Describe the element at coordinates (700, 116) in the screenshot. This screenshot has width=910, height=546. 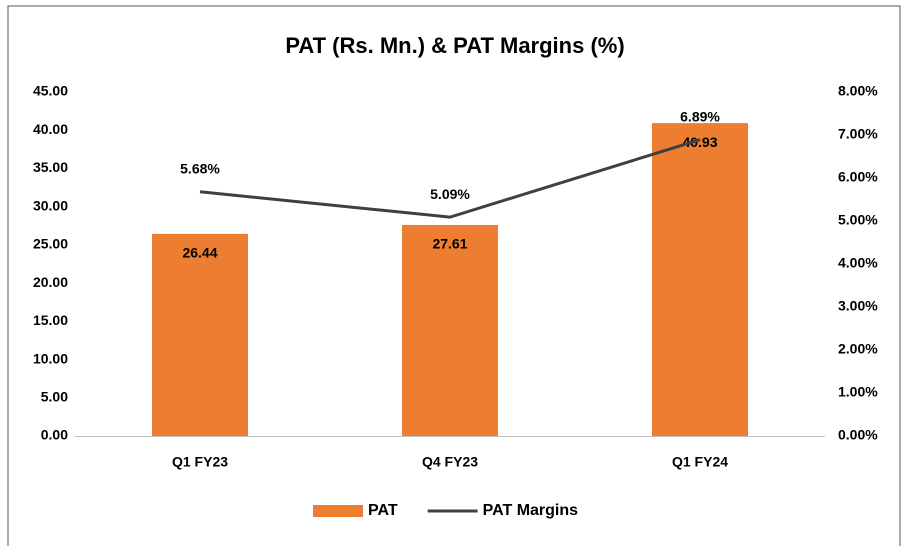
I see `data-label: 6.89%` at that location.